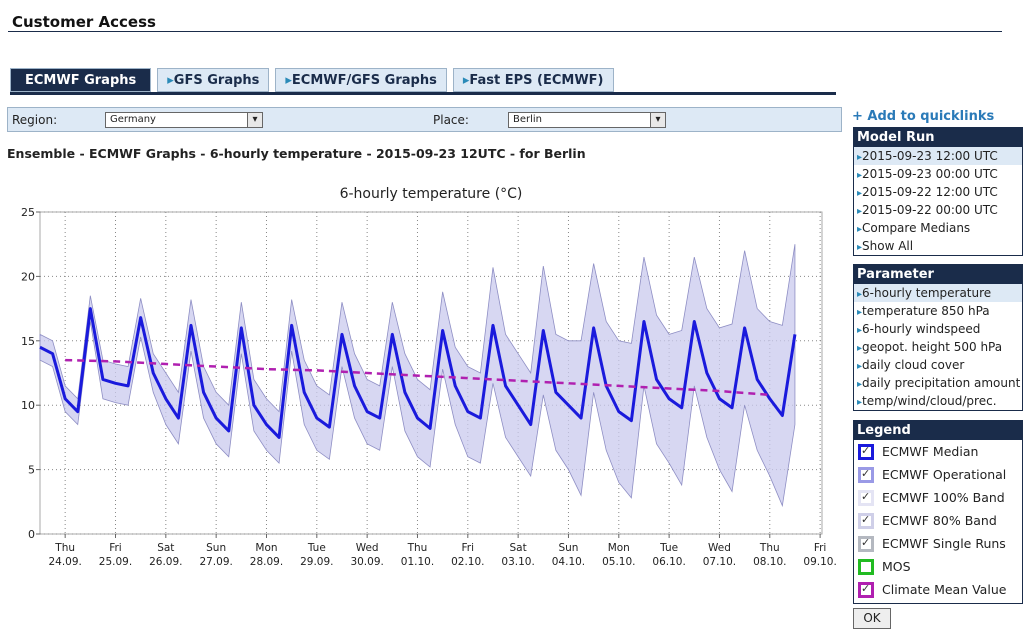  What do you see at coordinates (938, 311) in the screenshot?
I see `menu-item: temperature 850 hPa` at bounding box center [938, 311].